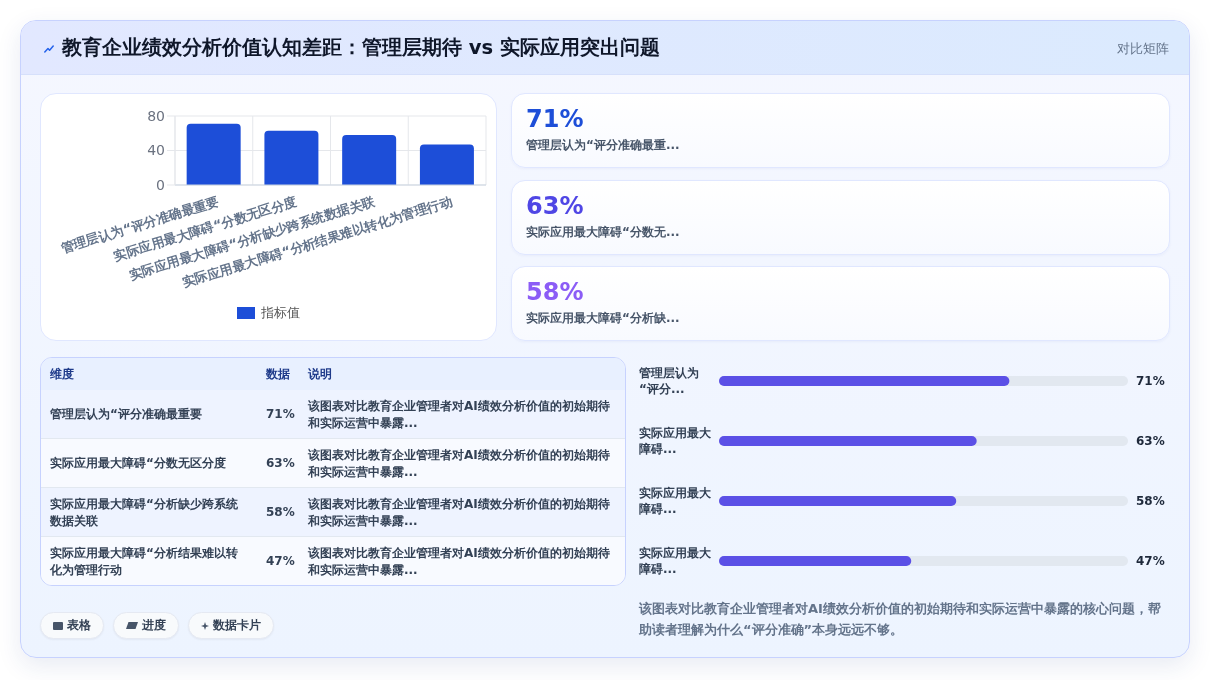 The image size is (1210, 680). What do you see at coordinates (138, 463) in the screenshot?
I see `text: 实际应用最大障碍“分数无区分度` at bounding box center [138, 463].